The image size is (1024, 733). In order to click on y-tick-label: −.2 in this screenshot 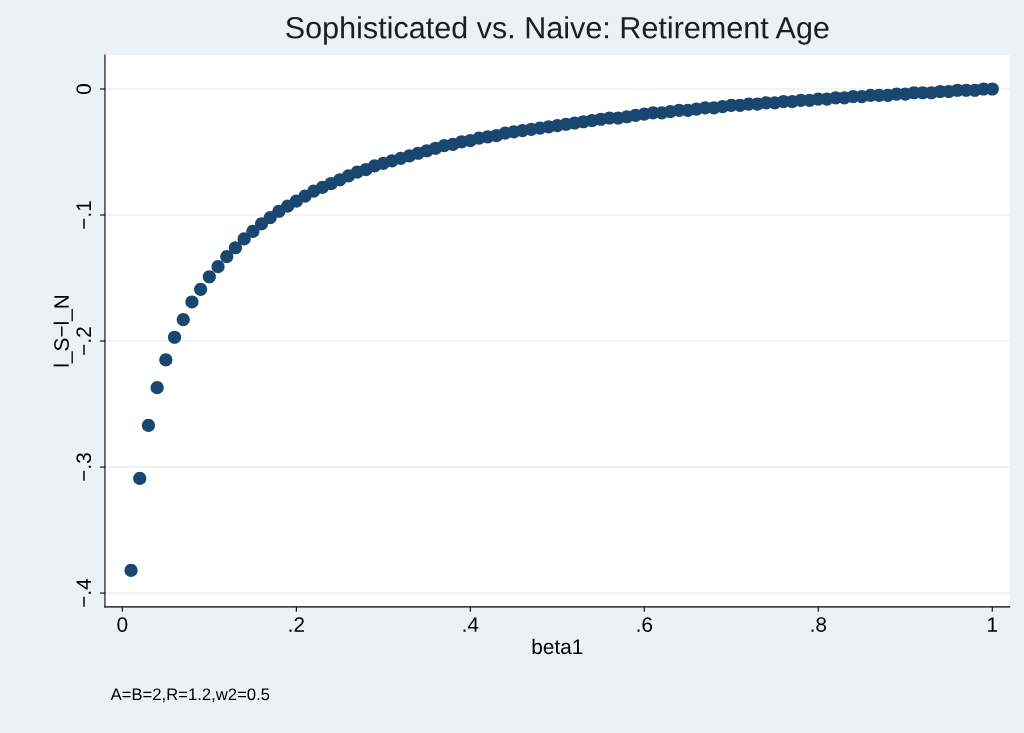, I will do `click(83, 341)`.